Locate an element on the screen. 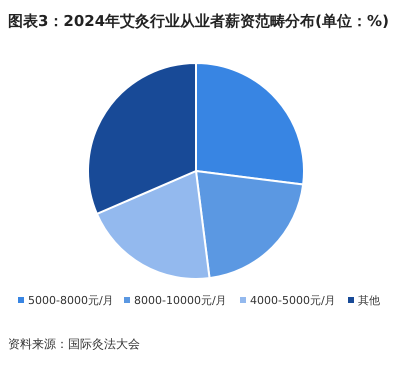  legend-label: 5000-8000元/月 is located at coordinates (71, 300).